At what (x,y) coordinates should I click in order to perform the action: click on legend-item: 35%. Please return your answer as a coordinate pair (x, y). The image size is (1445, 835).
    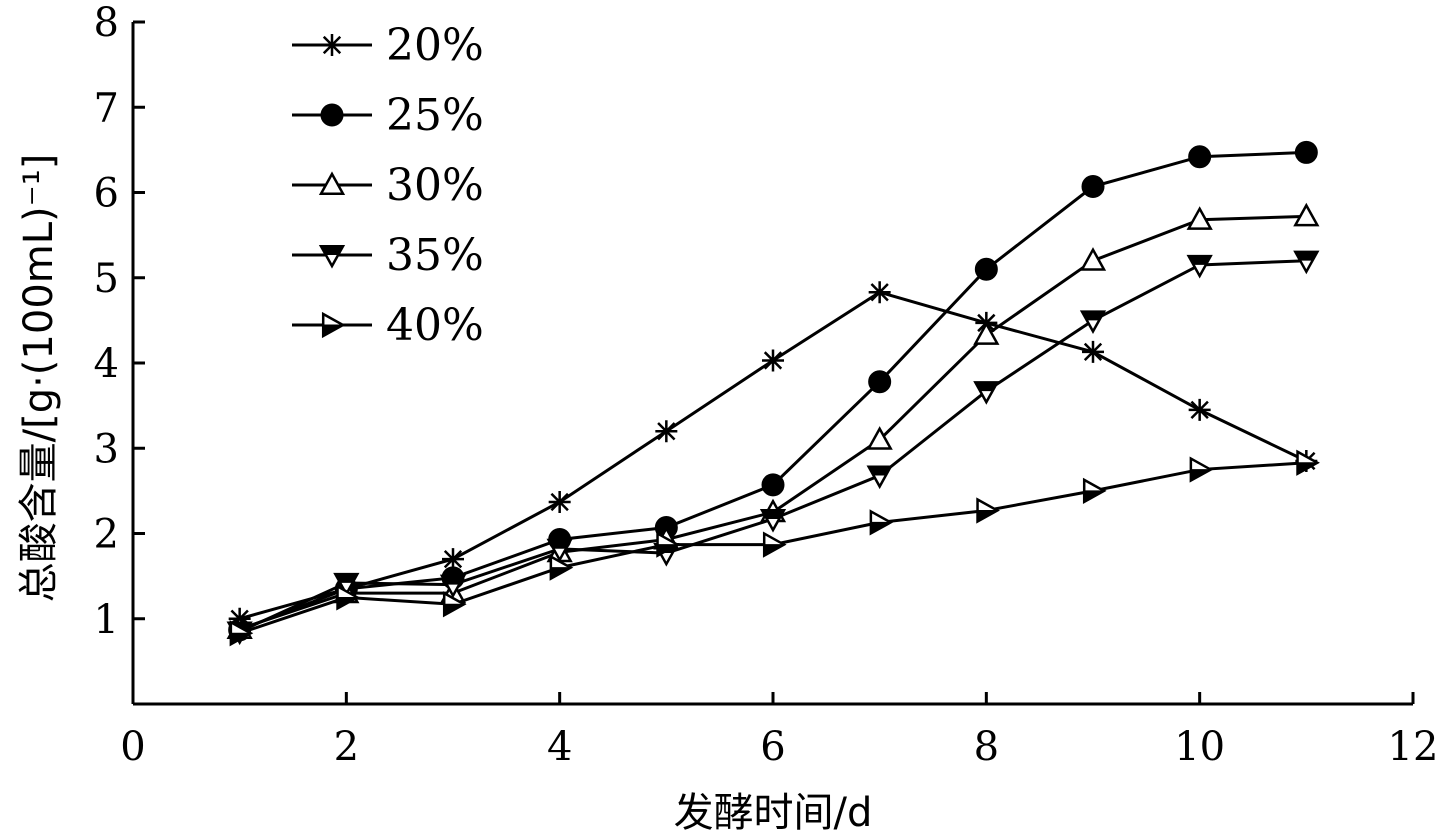
    Looking at the image, I should click on (388, 255).